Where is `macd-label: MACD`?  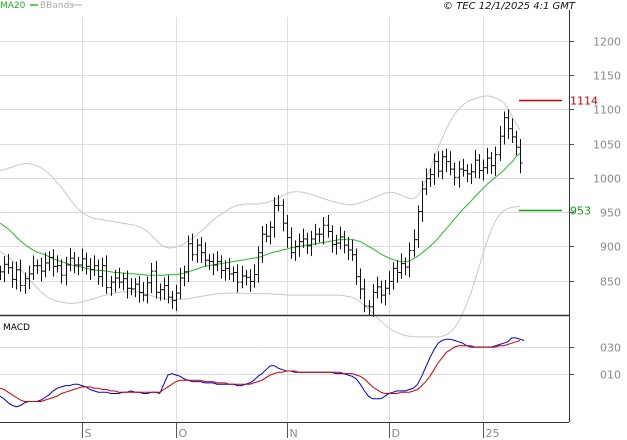
macd-label: MACD is located at coordinates (16, 328).